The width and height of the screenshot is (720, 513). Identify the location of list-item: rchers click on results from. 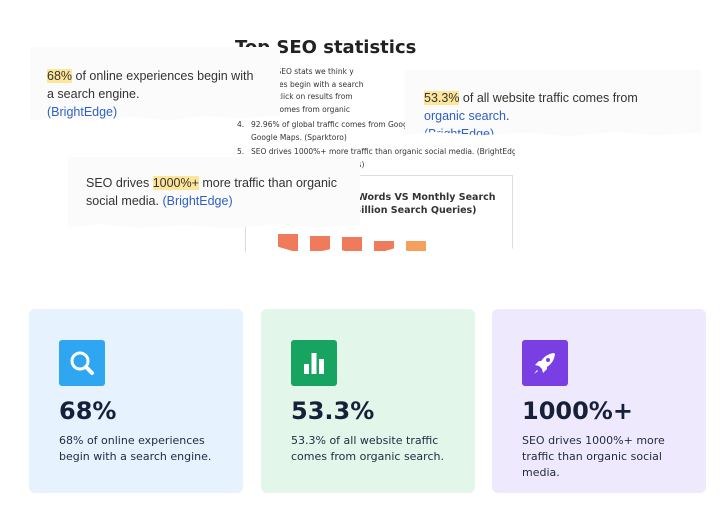
(295, 96).